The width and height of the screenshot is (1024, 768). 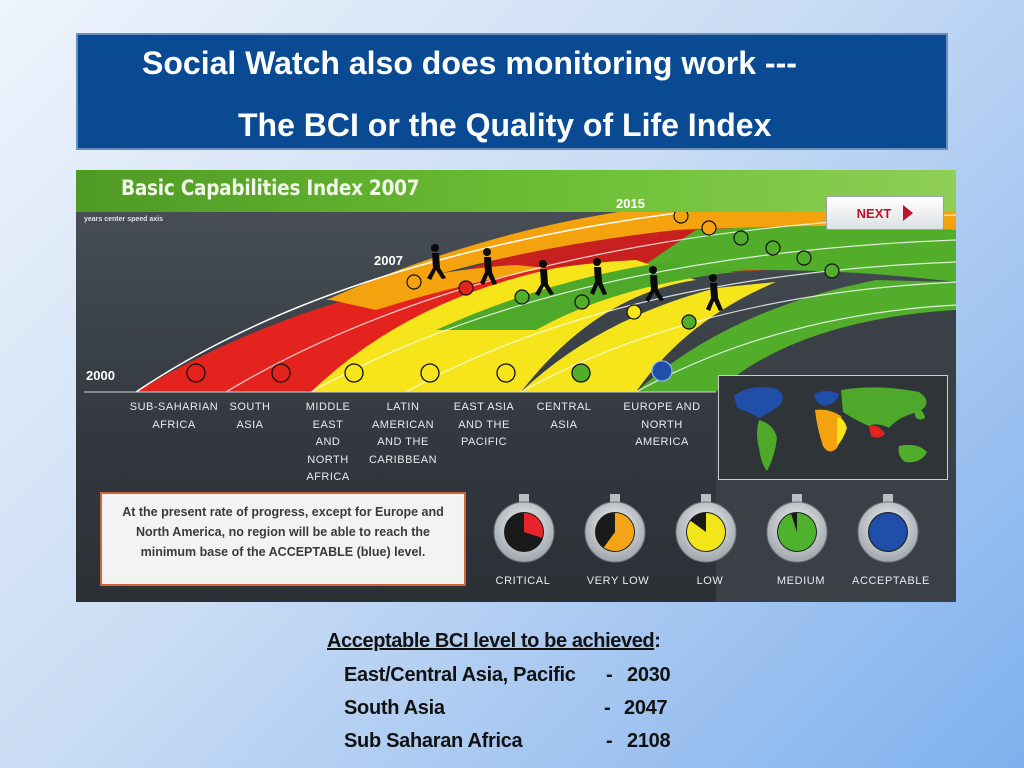 I want to click on year-2015-label: 2015, so click(x=630, y=203).